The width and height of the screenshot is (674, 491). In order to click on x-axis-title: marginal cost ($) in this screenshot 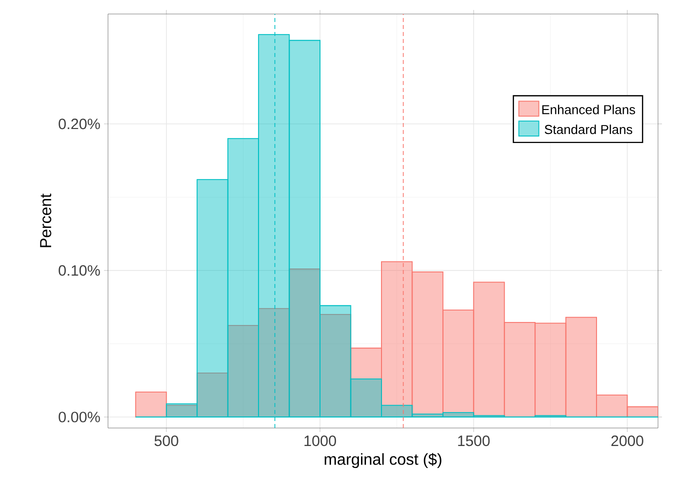, I will do `click(383, 460)`.